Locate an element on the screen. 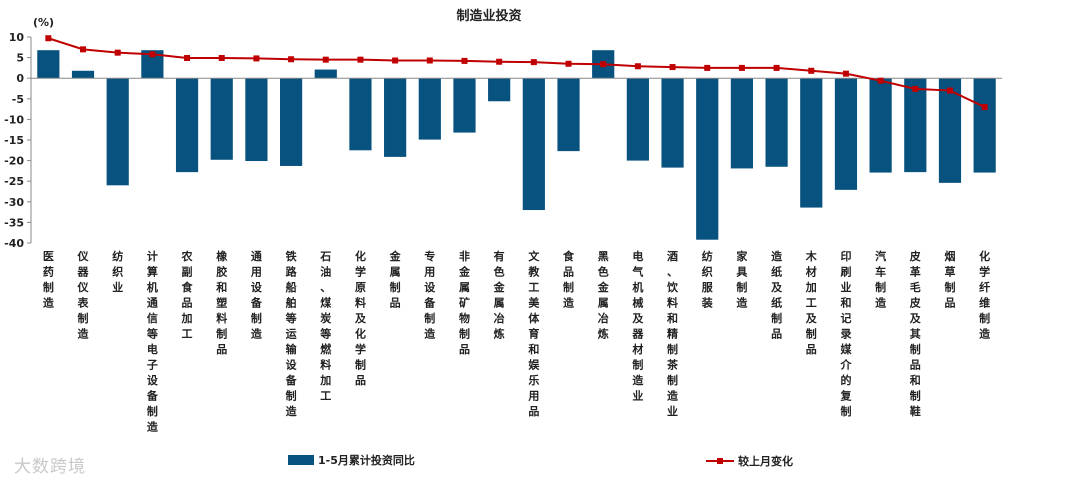 Image resolution: width=1080 pixels, height=487 pixels. y-tick-label: 10 is located at coordinates (17, 37).